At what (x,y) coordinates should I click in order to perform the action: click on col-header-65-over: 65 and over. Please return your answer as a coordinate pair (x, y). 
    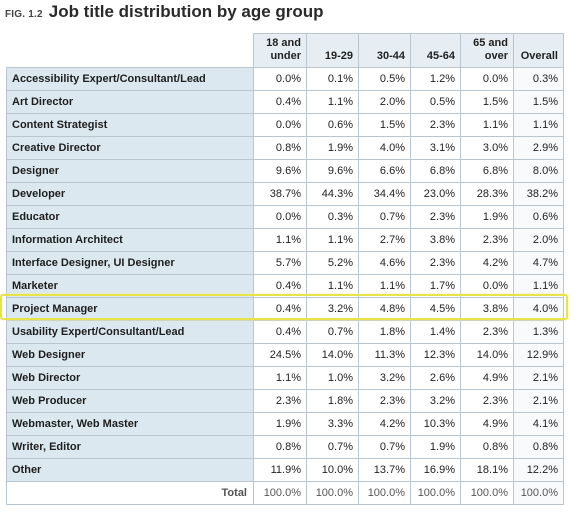
    Looking at the image, I should click on (487, 50).